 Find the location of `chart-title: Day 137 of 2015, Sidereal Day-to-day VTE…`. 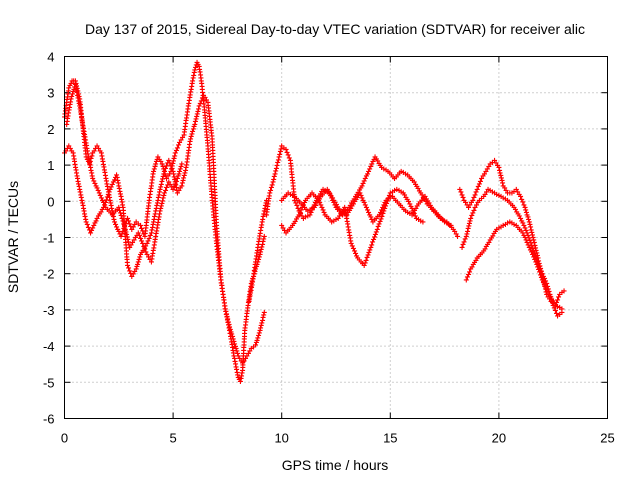

chart-title: Day 137 of 2015, Sidereal Day-to-day VTE… is located at coordinates (335, 29).